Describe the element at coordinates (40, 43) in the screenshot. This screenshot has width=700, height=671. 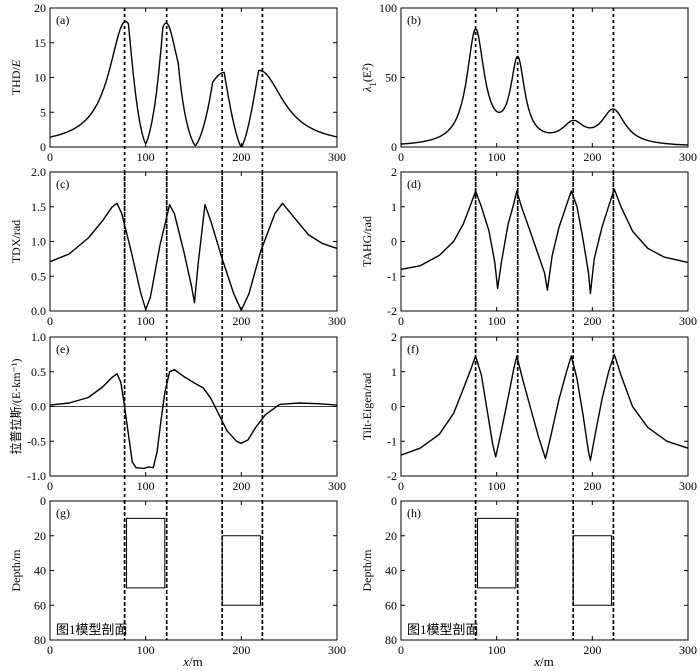
I see `y-tick-label: 15` at that location.